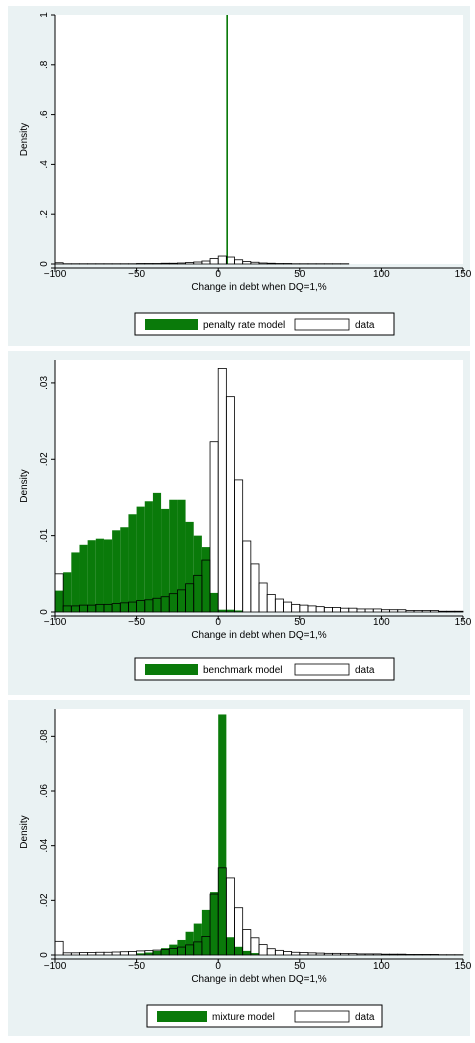 The image size is (475, 1043). Describe the element at coordinates (44, 736) in the screenshot. I see `y-tick-label: .08` at that location.